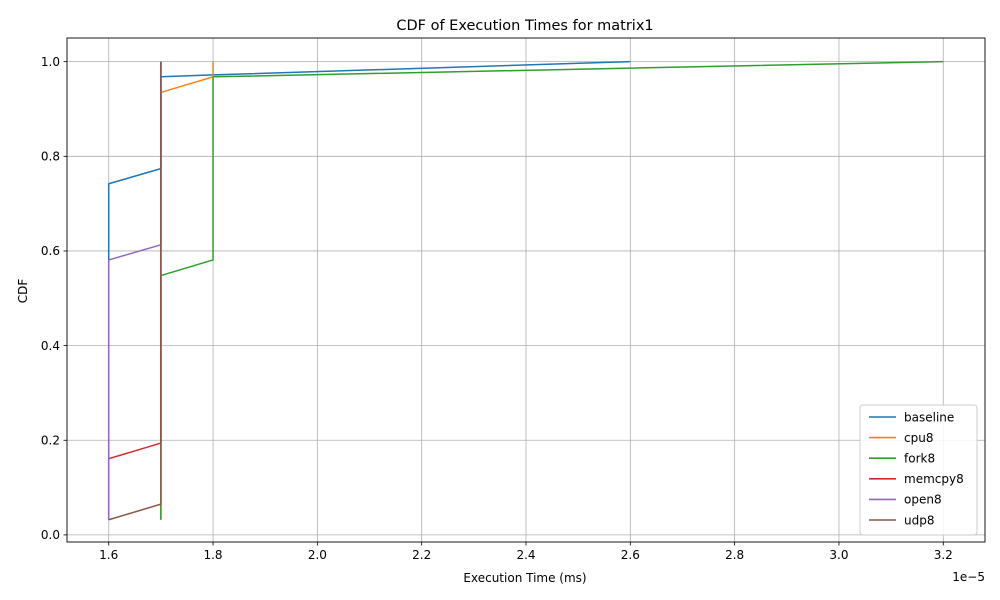 The image size is (1000, 600). What do you see at coordinates (50, 251) in the screenshot?
I see `y-tick-label: 0.6` at bounding box center [50, 251].